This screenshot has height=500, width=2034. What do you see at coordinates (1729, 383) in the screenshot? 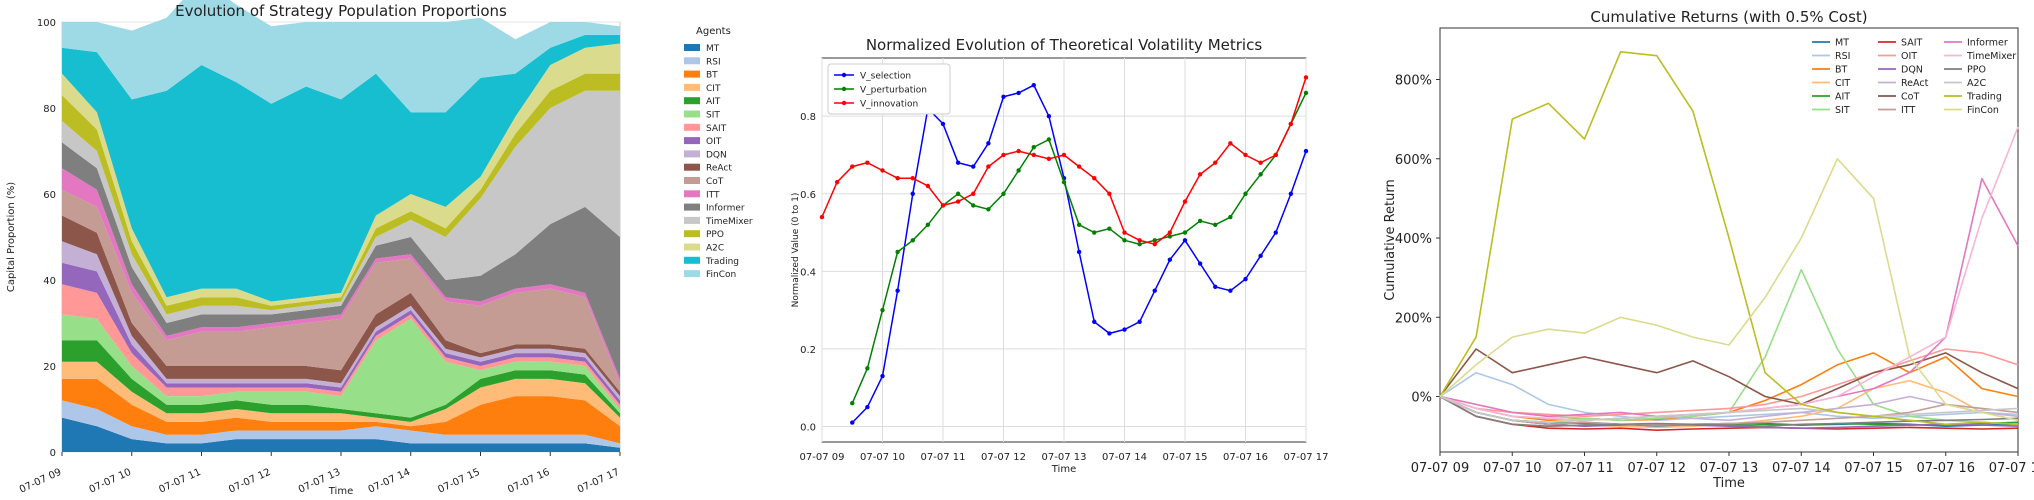
I see `chart-3-series-oit` at bounding box center [1729, 383].